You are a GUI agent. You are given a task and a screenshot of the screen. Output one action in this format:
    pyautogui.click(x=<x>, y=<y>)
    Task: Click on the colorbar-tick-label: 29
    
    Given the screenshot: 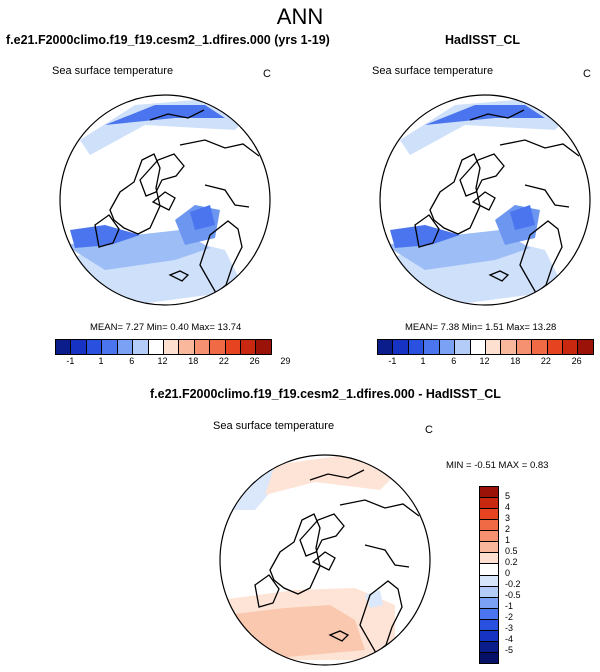 What is the action you would take?
    pyautogui.click(x=285, y=361)
    